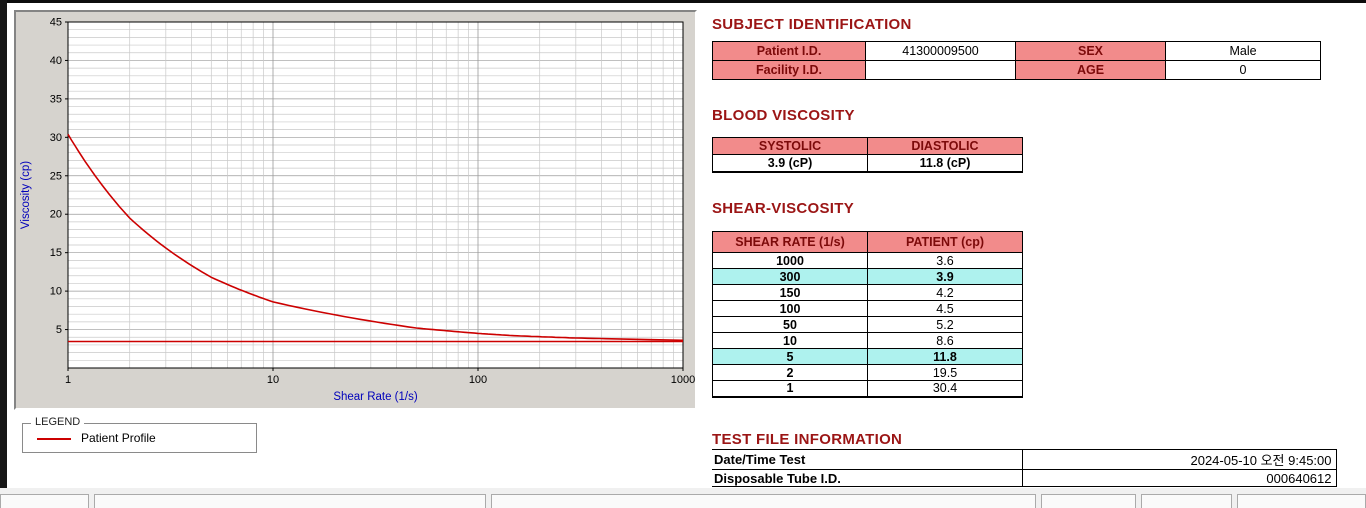 The image size is (1366, 508). I want to click on sex-label: SEX, so click(1090, 51).